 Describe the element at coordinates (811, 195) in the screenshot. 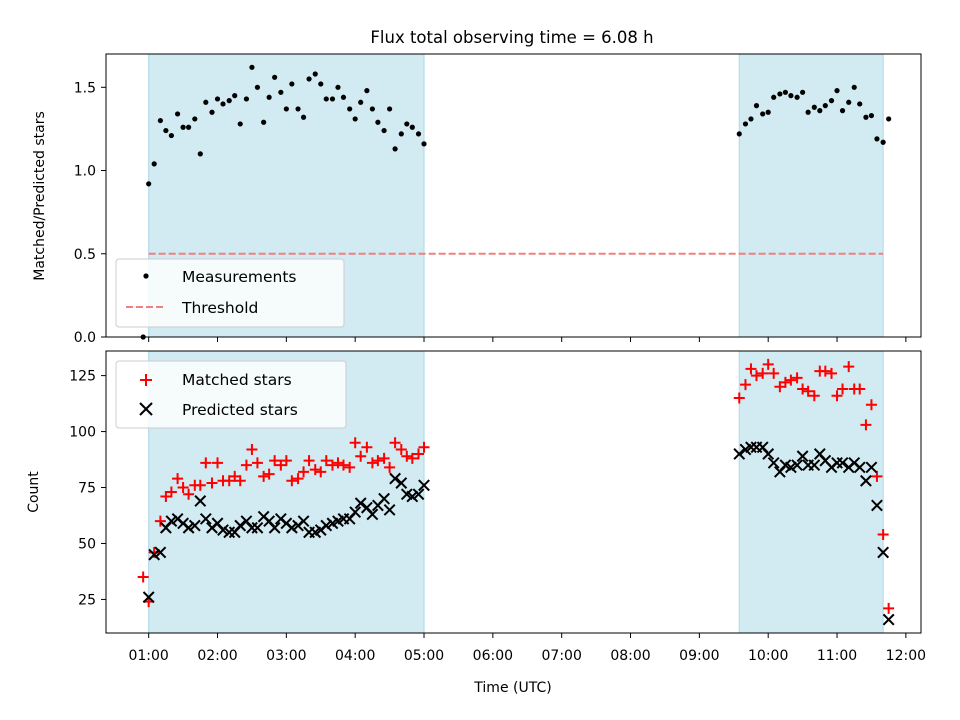

I see `top-shaded-interval` at that location.